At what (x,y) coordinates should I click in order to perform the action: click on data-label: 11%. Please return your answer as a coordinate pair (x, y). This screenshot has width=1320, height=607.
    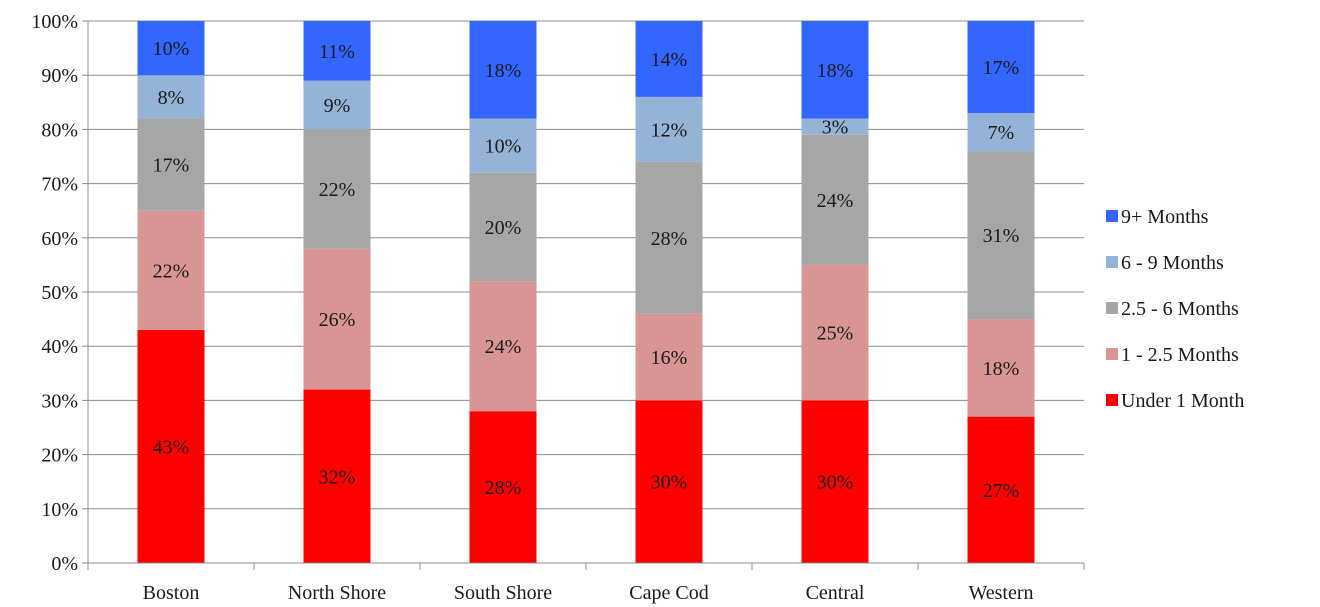
    Looking at the image, I should click on (337, 52).